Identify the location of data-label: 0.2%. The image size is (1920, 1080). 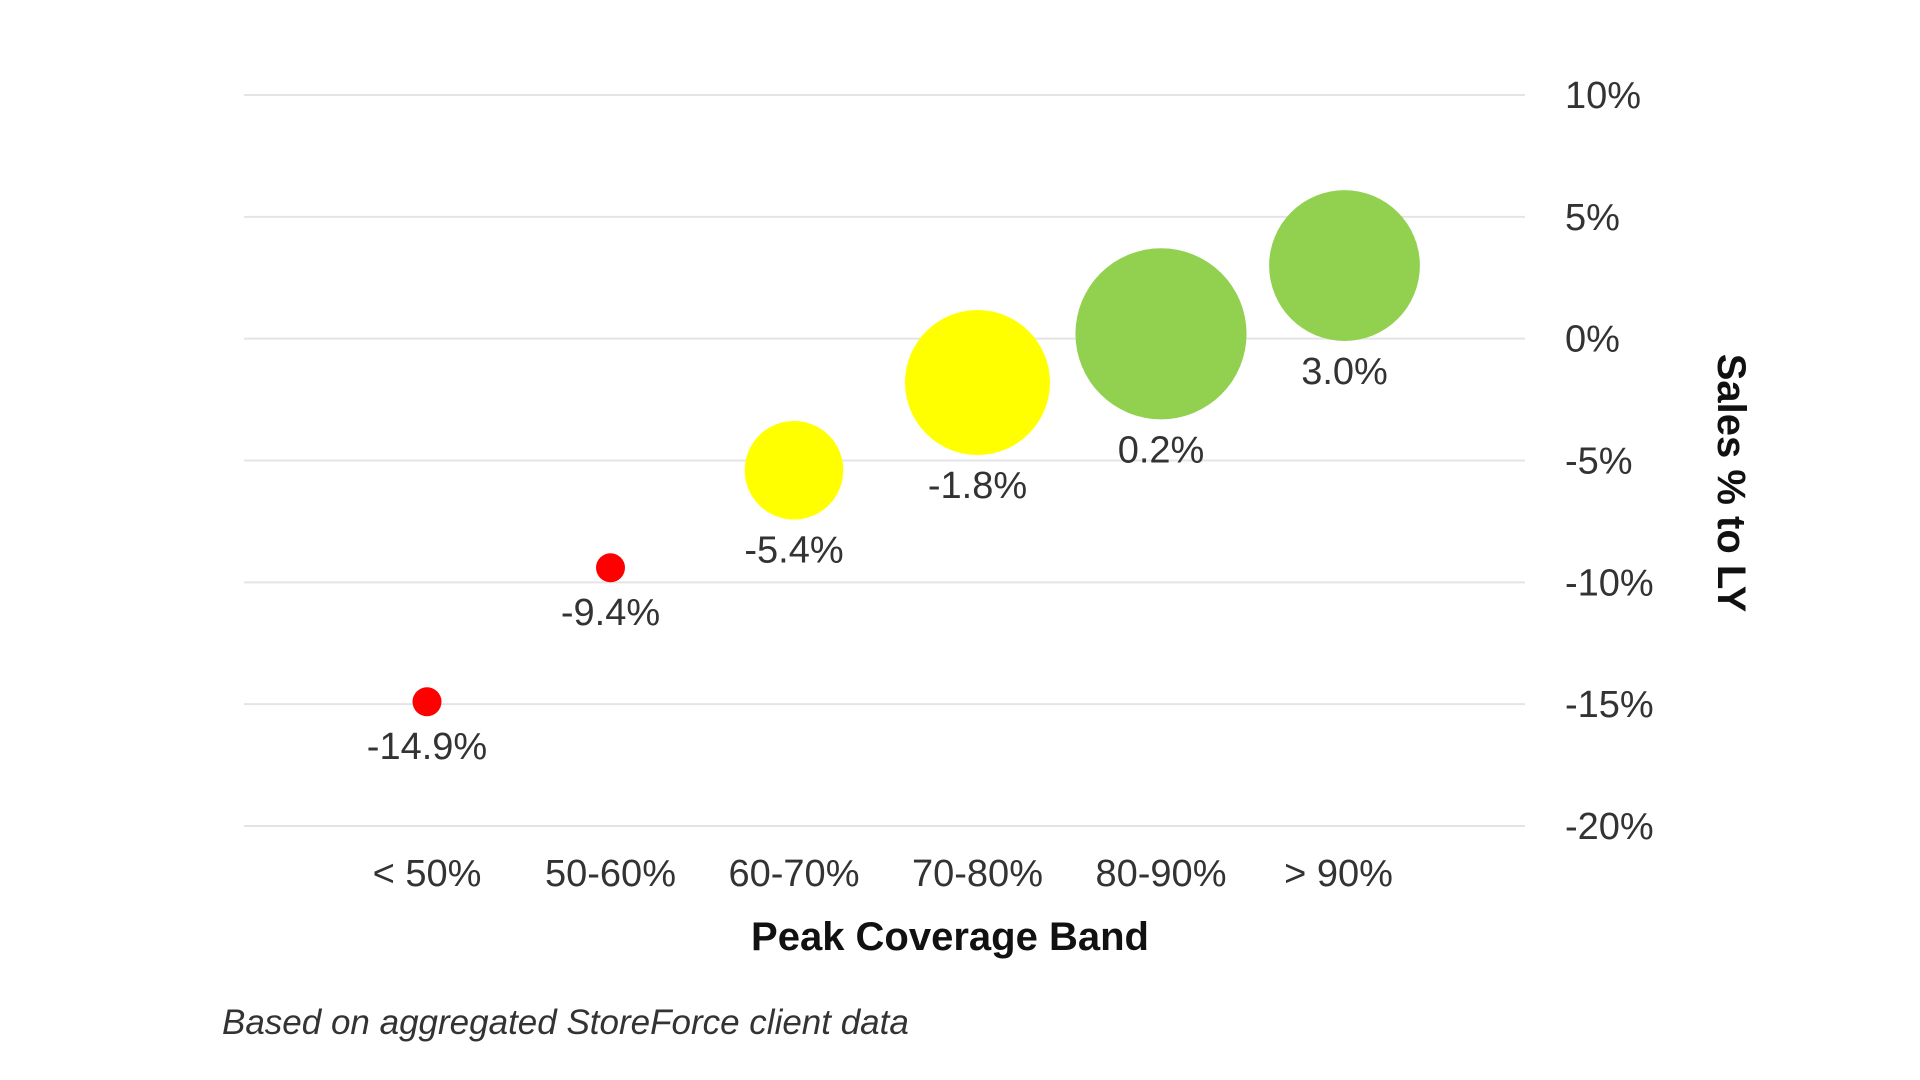
(1161, 450).